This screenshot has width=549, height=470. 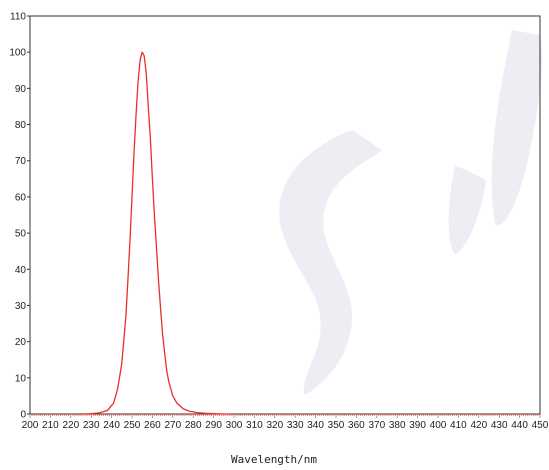 What do you see at coordinates (519, 425) in the screenshot?
I see `x-tick-label: 440` at bounding box center [519, 425].